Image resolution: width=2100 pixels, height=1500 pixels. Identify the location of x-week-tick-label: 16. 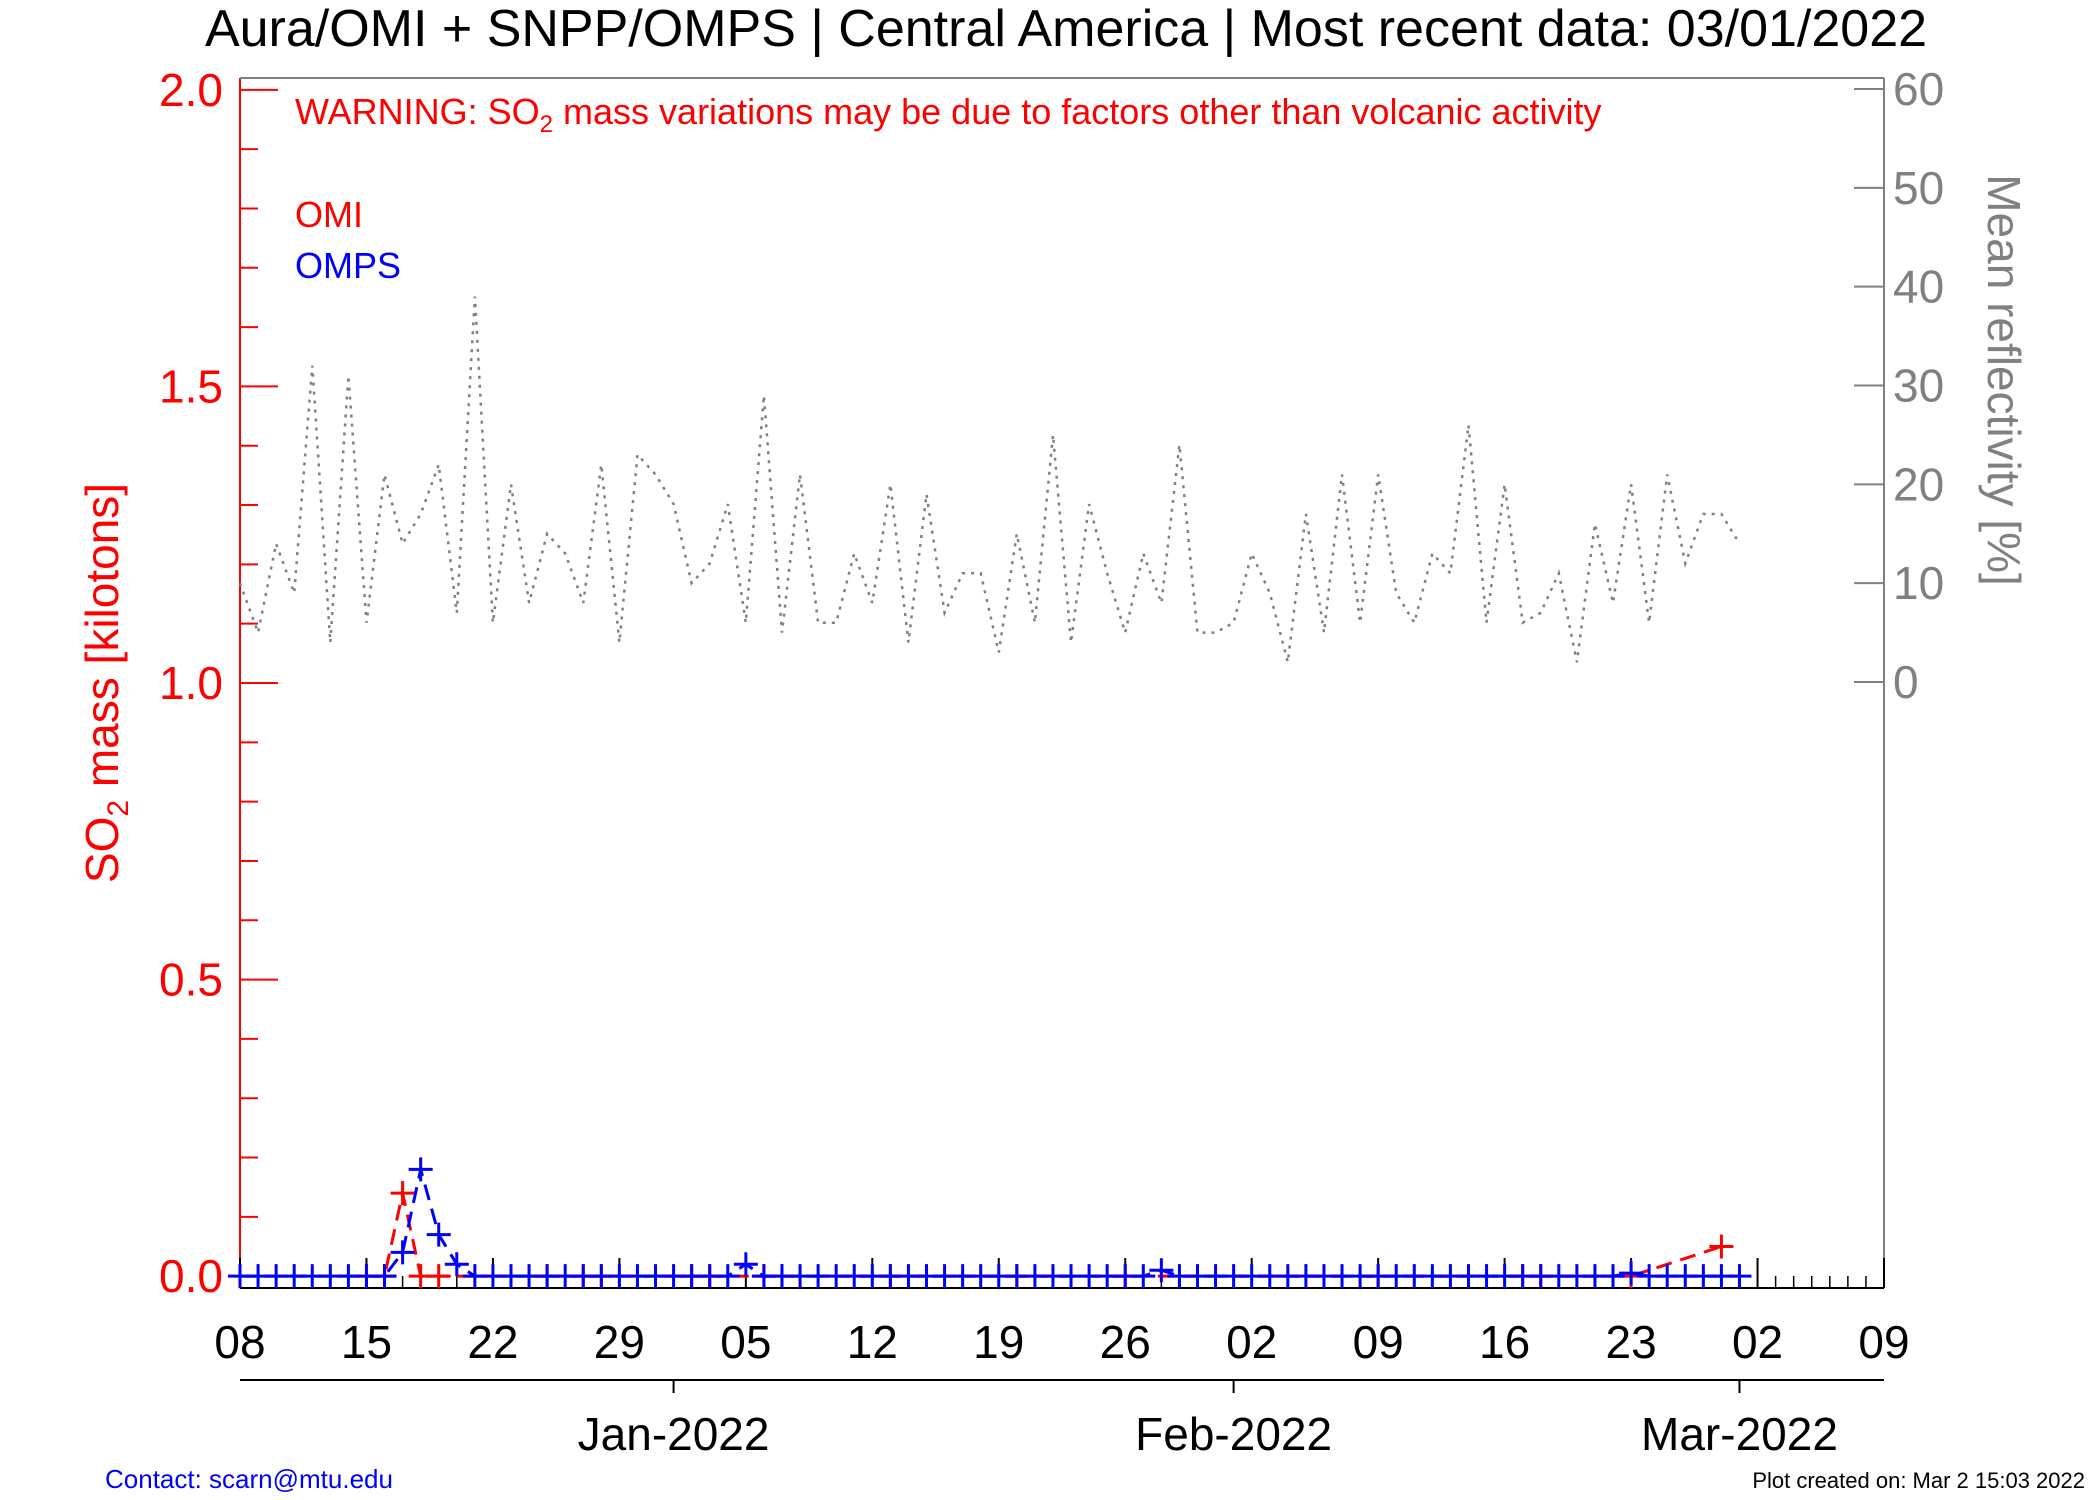
(1504, 1342).